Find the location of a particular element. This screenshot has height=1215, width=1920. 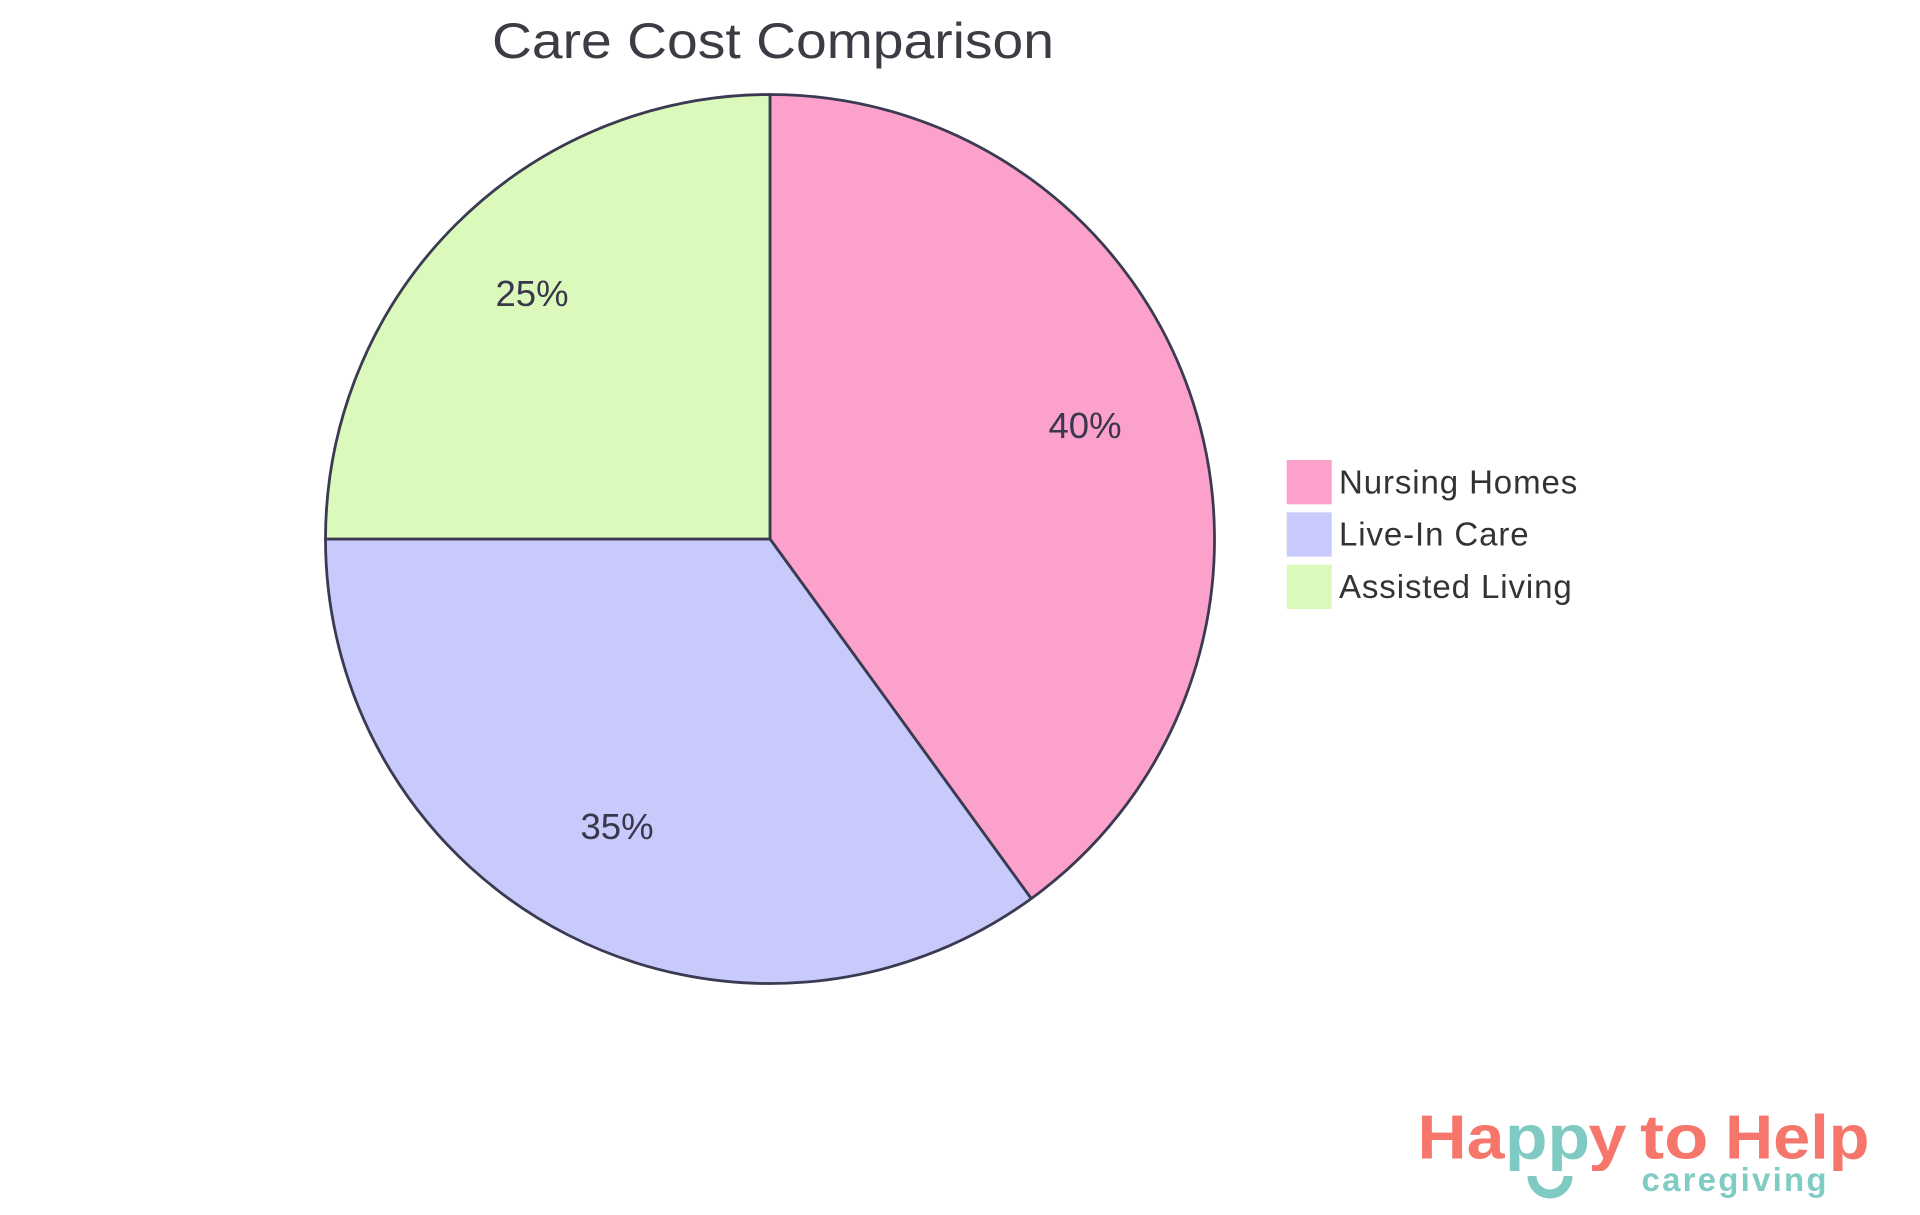

svg-text: Care Cost Comparison is located at coordinates (773, 41).